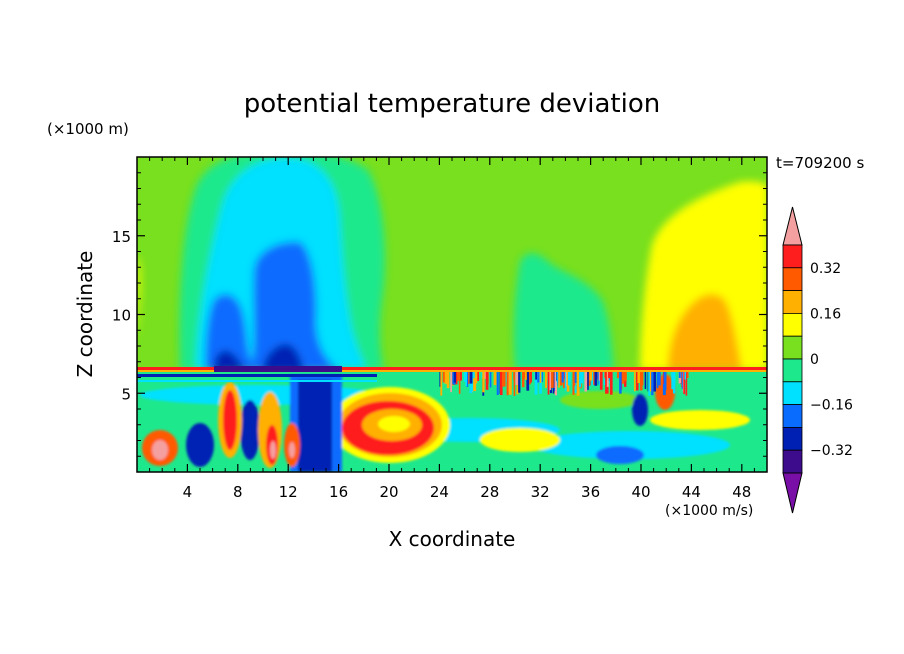 The image size is (904, 654). I want to click on x-tick-label: 36, so click(590, 492).